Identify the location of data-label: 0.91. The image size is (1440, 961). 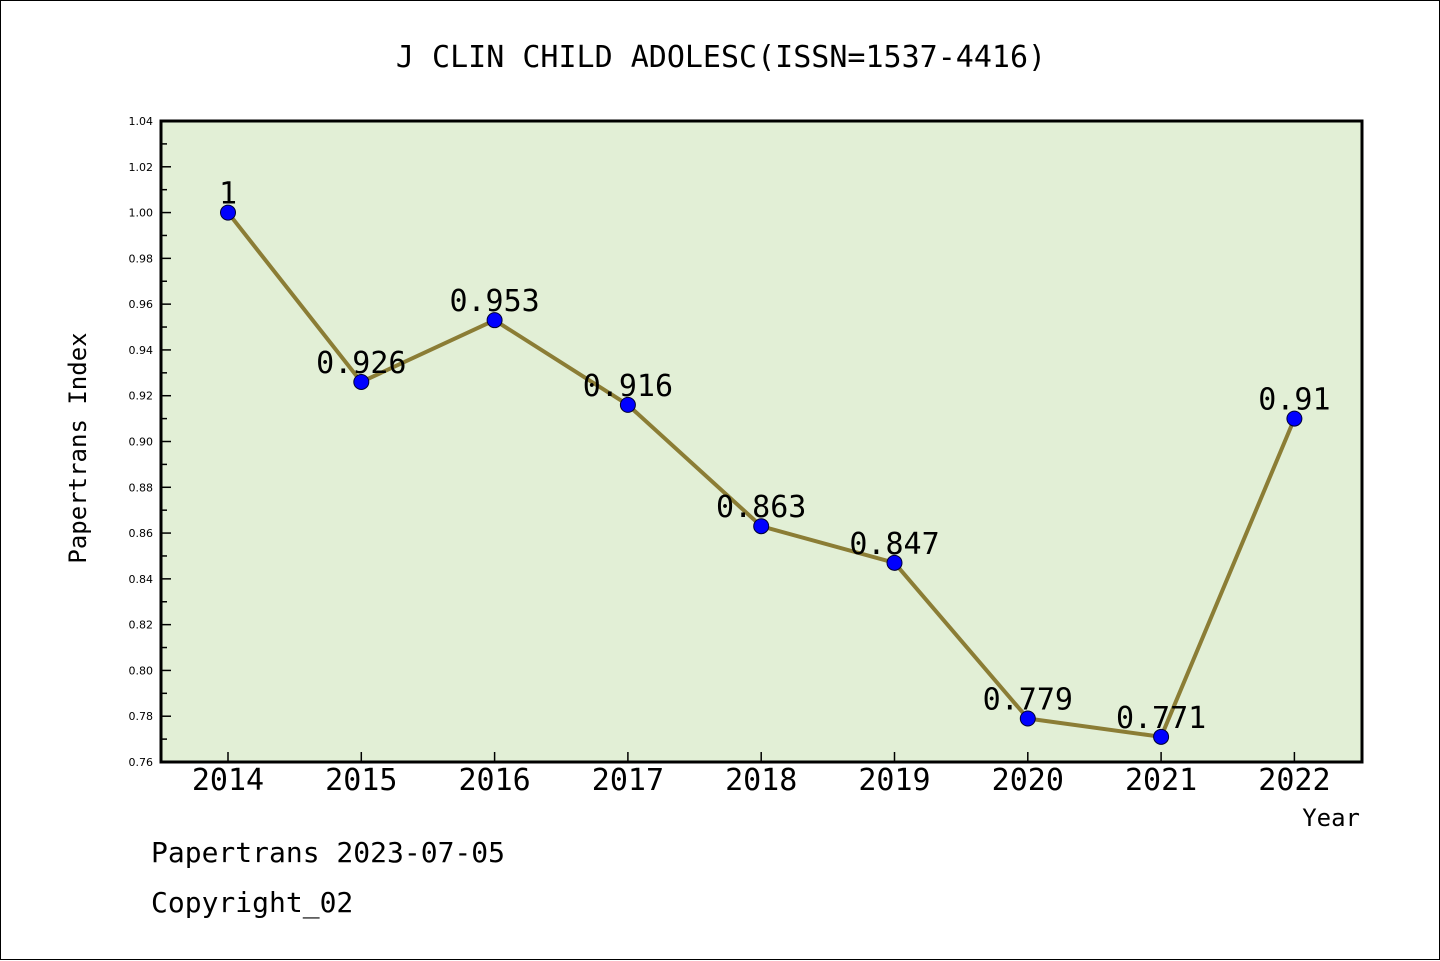
(1294, 400).